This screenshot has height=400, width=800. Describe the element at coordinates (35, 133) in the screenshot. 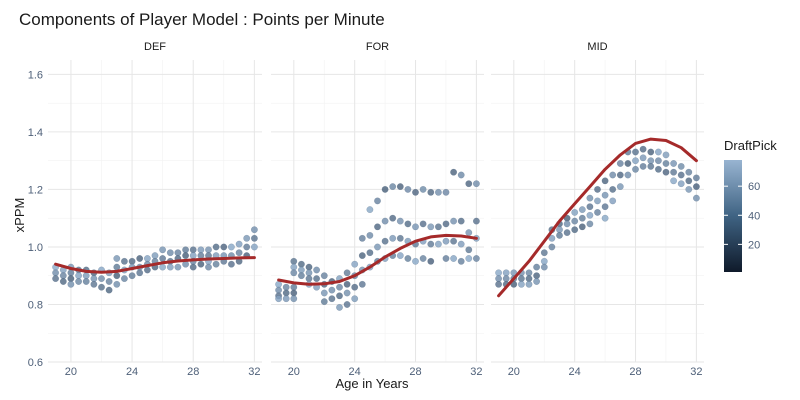

I see `y-tick-label: 1.4` at that location.